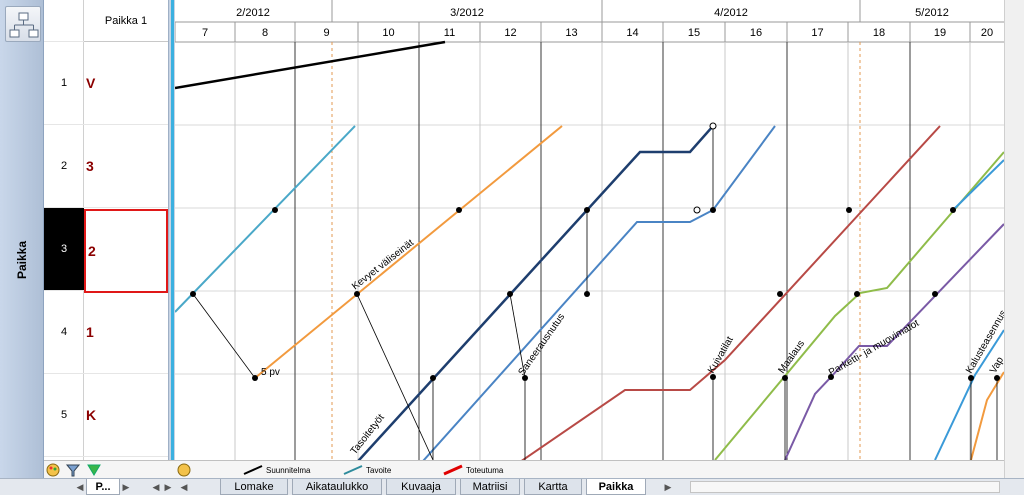 The image size is (1024, 495). I want to click on filter-icon, so click(73, 470).